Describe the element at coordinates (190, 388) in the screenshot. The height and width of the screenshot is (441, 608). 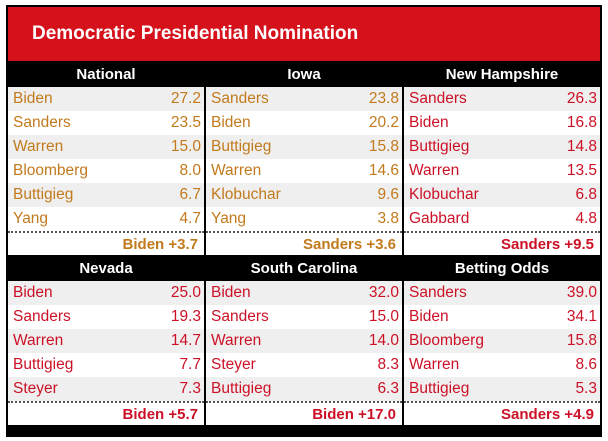
I see `candidate-value: 7.3` at that location.